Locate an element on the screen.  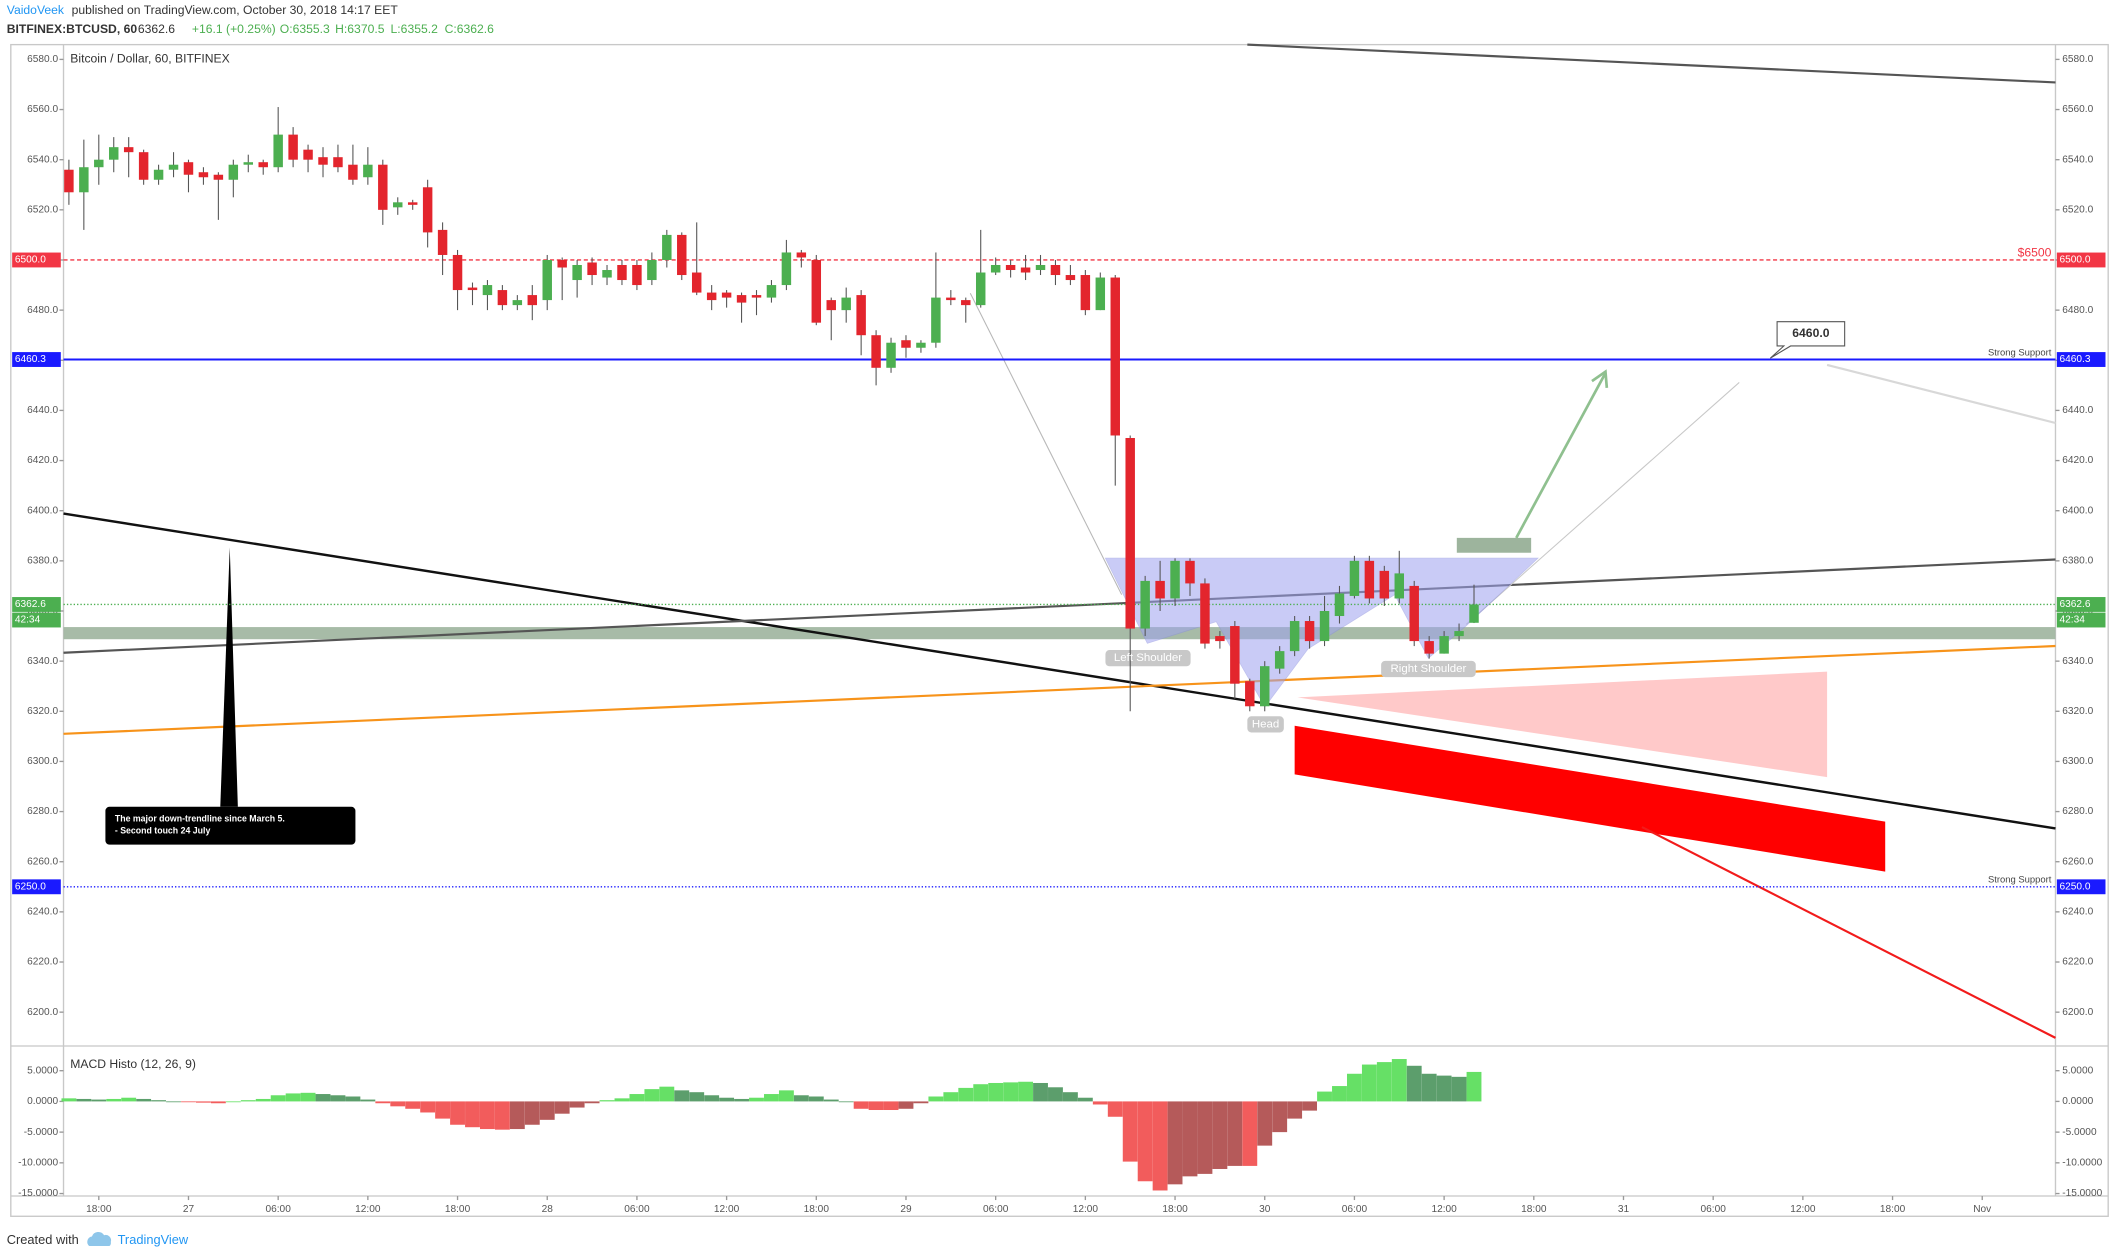
support-band is located at coordinates (1059, 633).